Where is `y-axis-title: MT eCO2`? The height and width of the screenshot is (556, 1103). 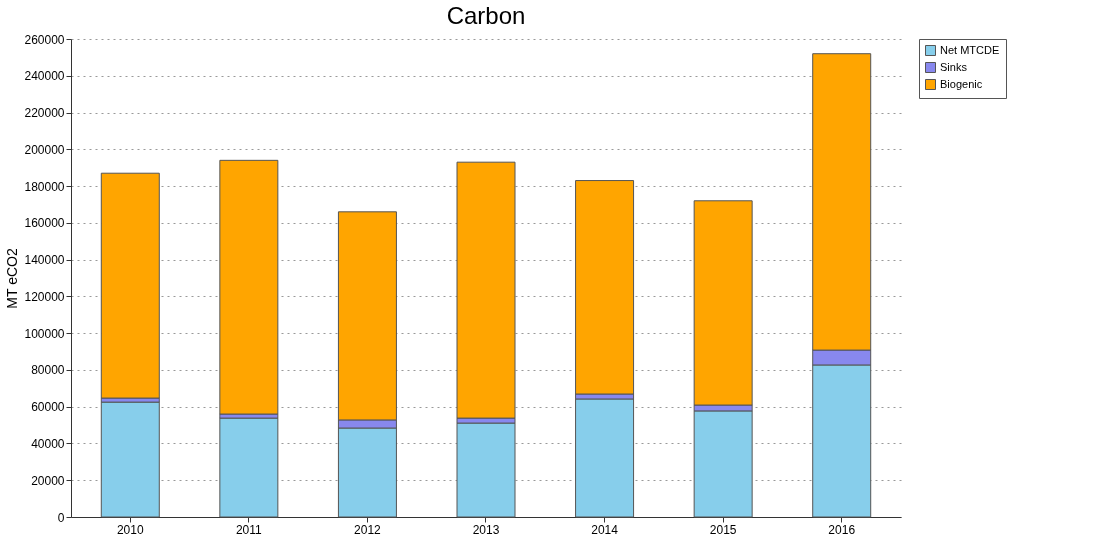
y-axis-title: MT eCO2 is located at coordinates (12, 278).